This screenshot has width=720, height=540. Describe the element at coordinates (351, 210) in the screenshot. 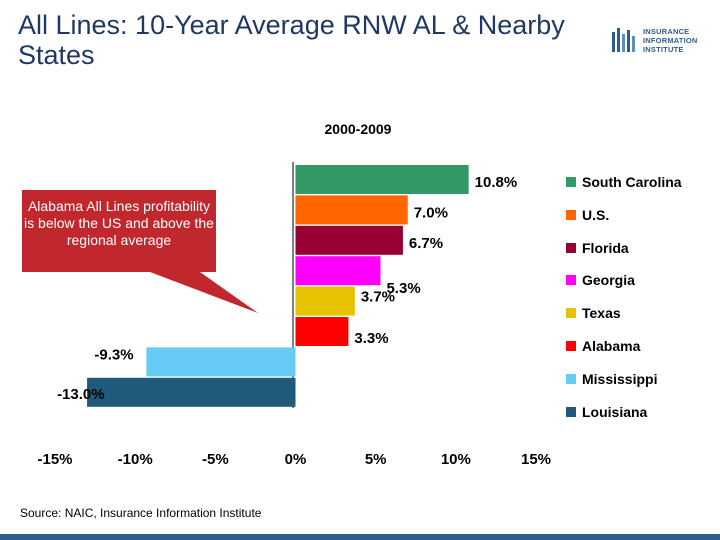

I see `bar-u-s` at that location.